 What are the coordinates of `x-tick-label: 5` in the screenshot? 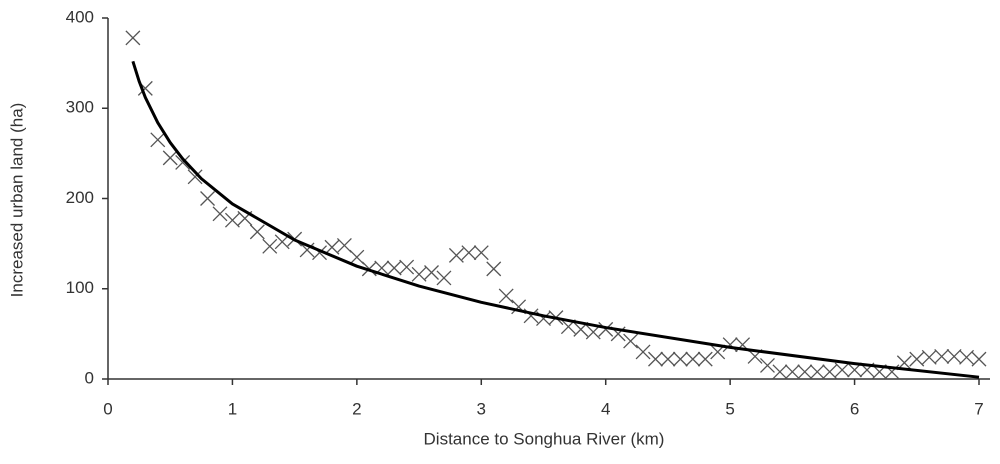 It's located at (729, 408).